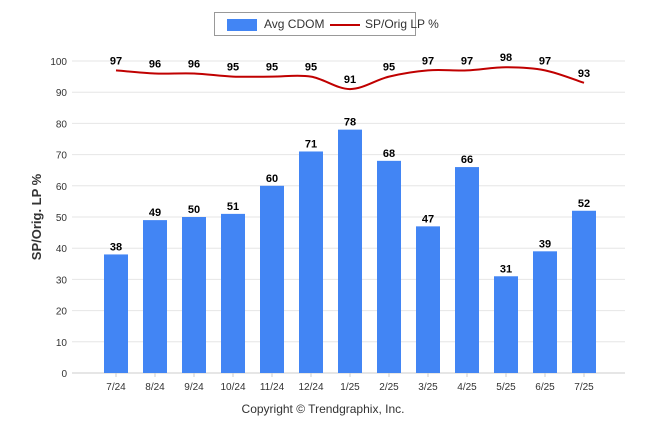  Describe the element at coordinates (467, 160) in the screenshot. I see `bar-data-label: 66` at that location.